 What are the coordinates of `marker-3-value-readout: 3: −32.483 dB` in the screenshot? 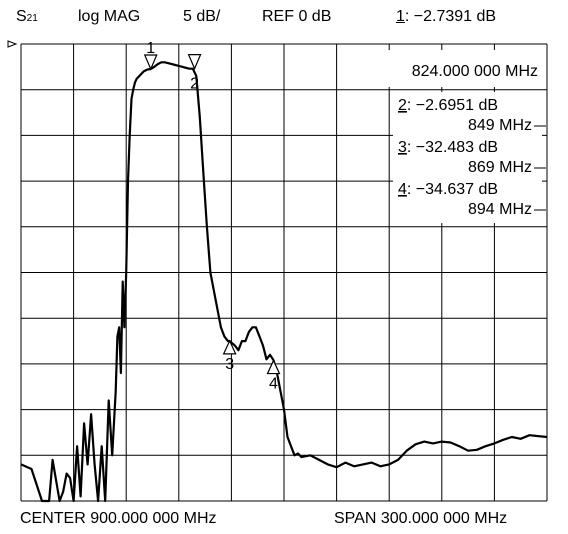 It's located at (448, 147).